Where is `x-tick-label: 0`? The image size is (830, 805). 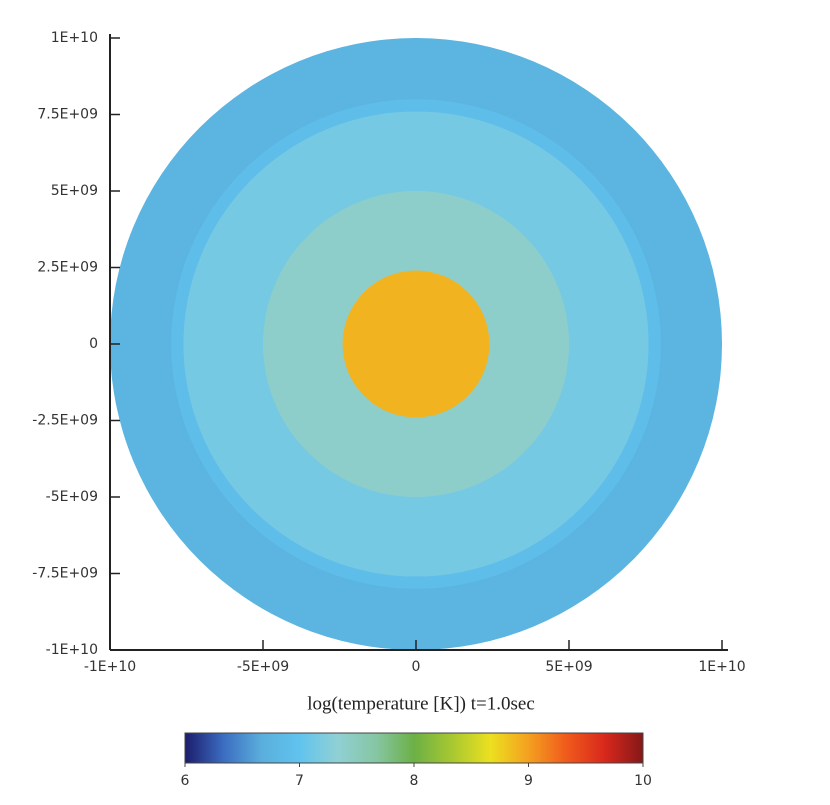
x-tick-label: 0 is located at coordinates (416, 667).